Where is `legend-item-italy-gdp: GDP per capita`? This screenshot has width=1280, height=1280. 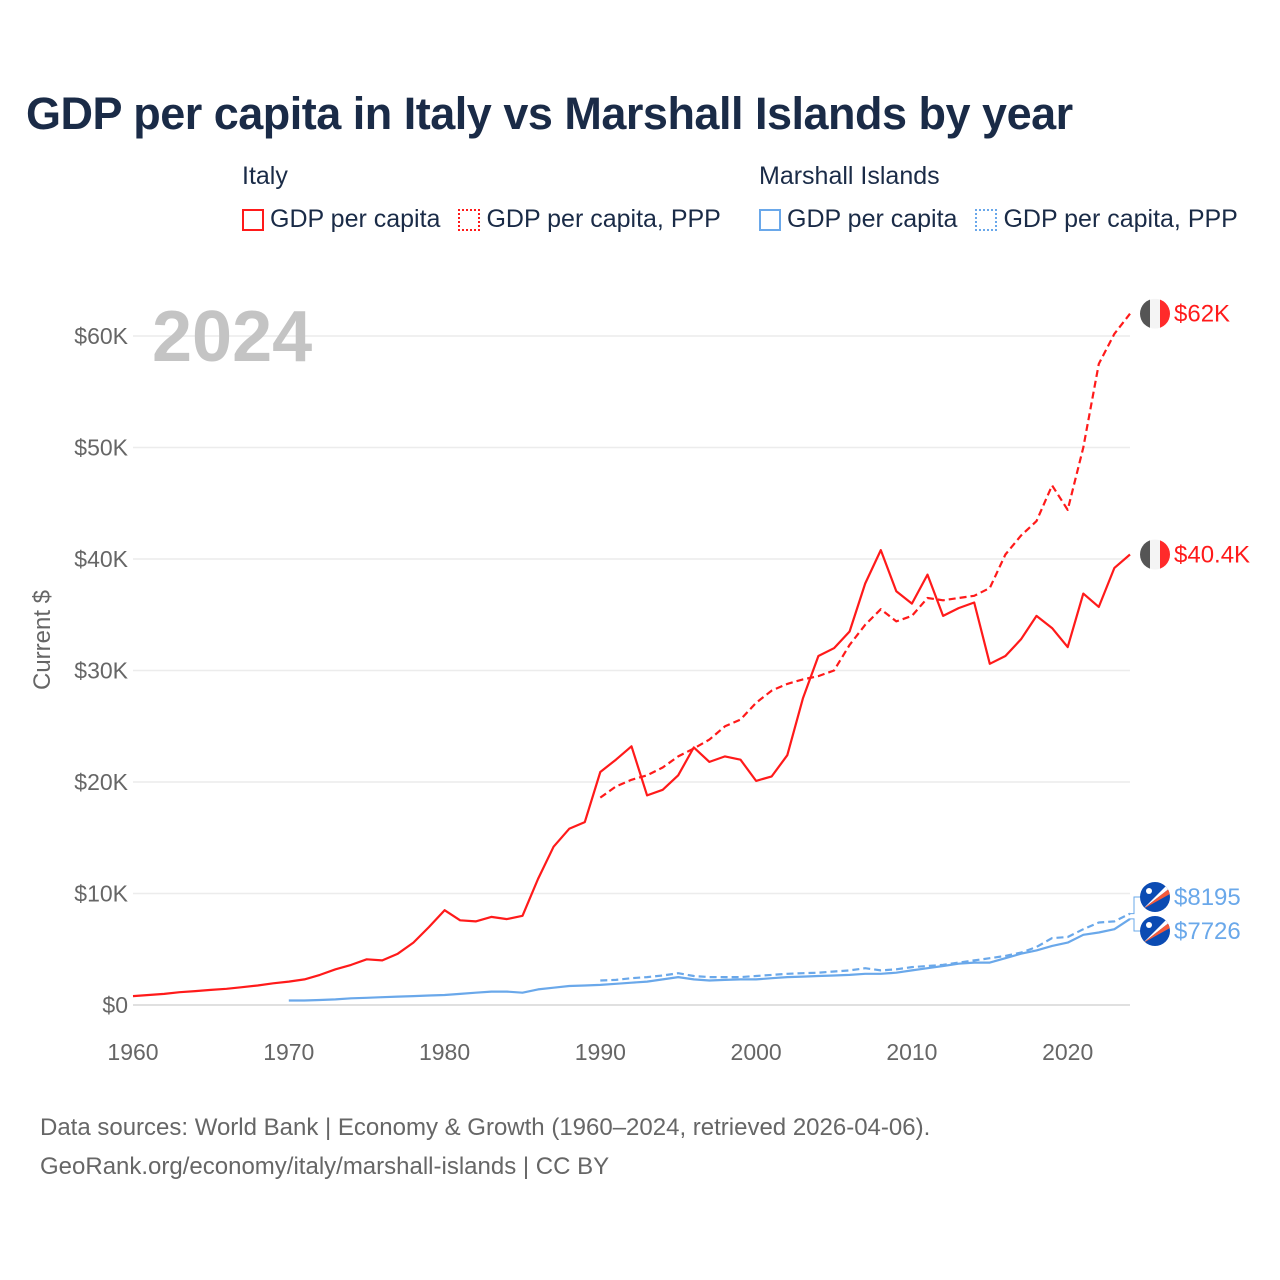
legend-item-italy-gdp: GDP per capita is located at coordinates (341, 219).